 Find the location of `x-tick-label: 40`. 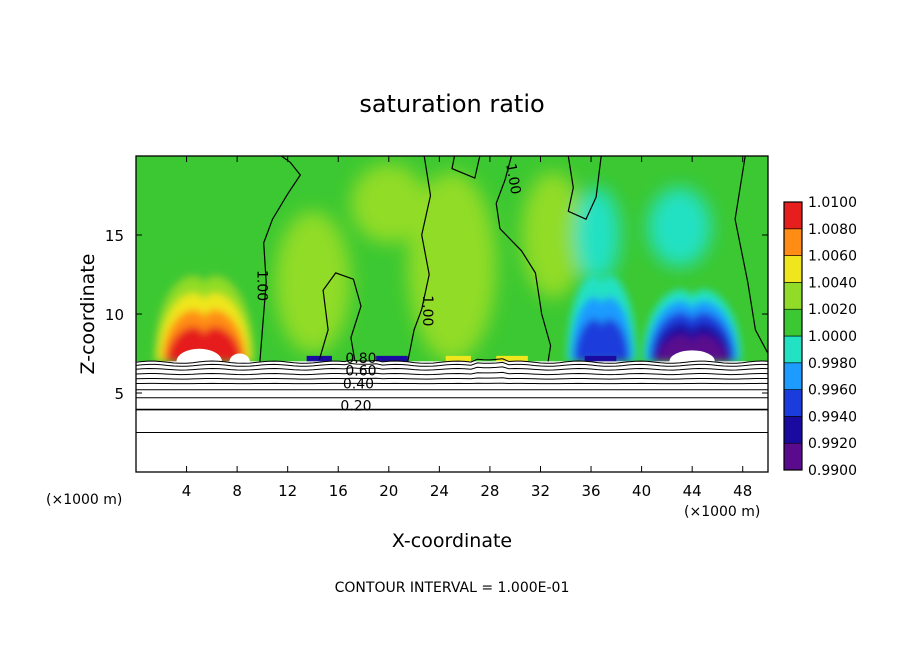

x-tick-label: 40 is located at coordinates (641, 491).